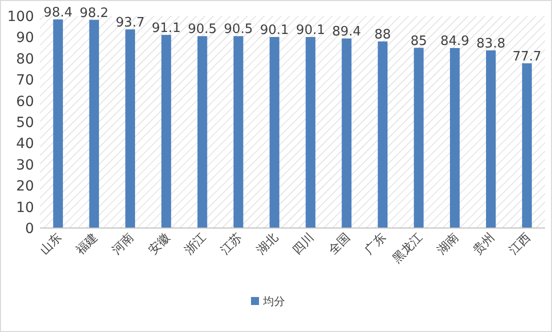 The height and width of the screenshot is (332, 552). What do you see at coordinates (419, 41) in the screenshot?
I see `data-label: 85` at bounding box center [419, 41].